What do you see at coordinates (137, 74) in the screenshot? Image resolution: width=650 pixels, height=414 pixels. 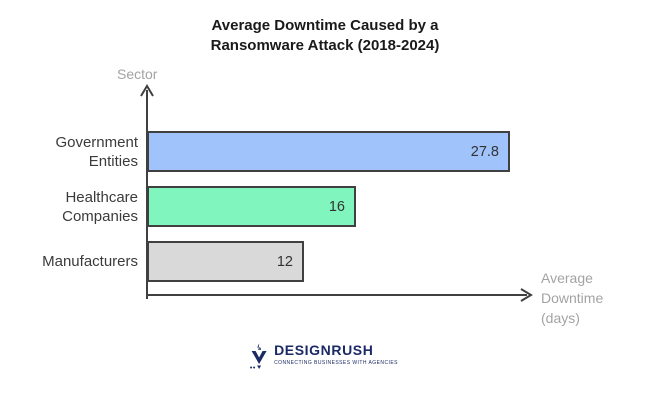 I see `y-axis-label: Sector` at bounding box center [137, 74].